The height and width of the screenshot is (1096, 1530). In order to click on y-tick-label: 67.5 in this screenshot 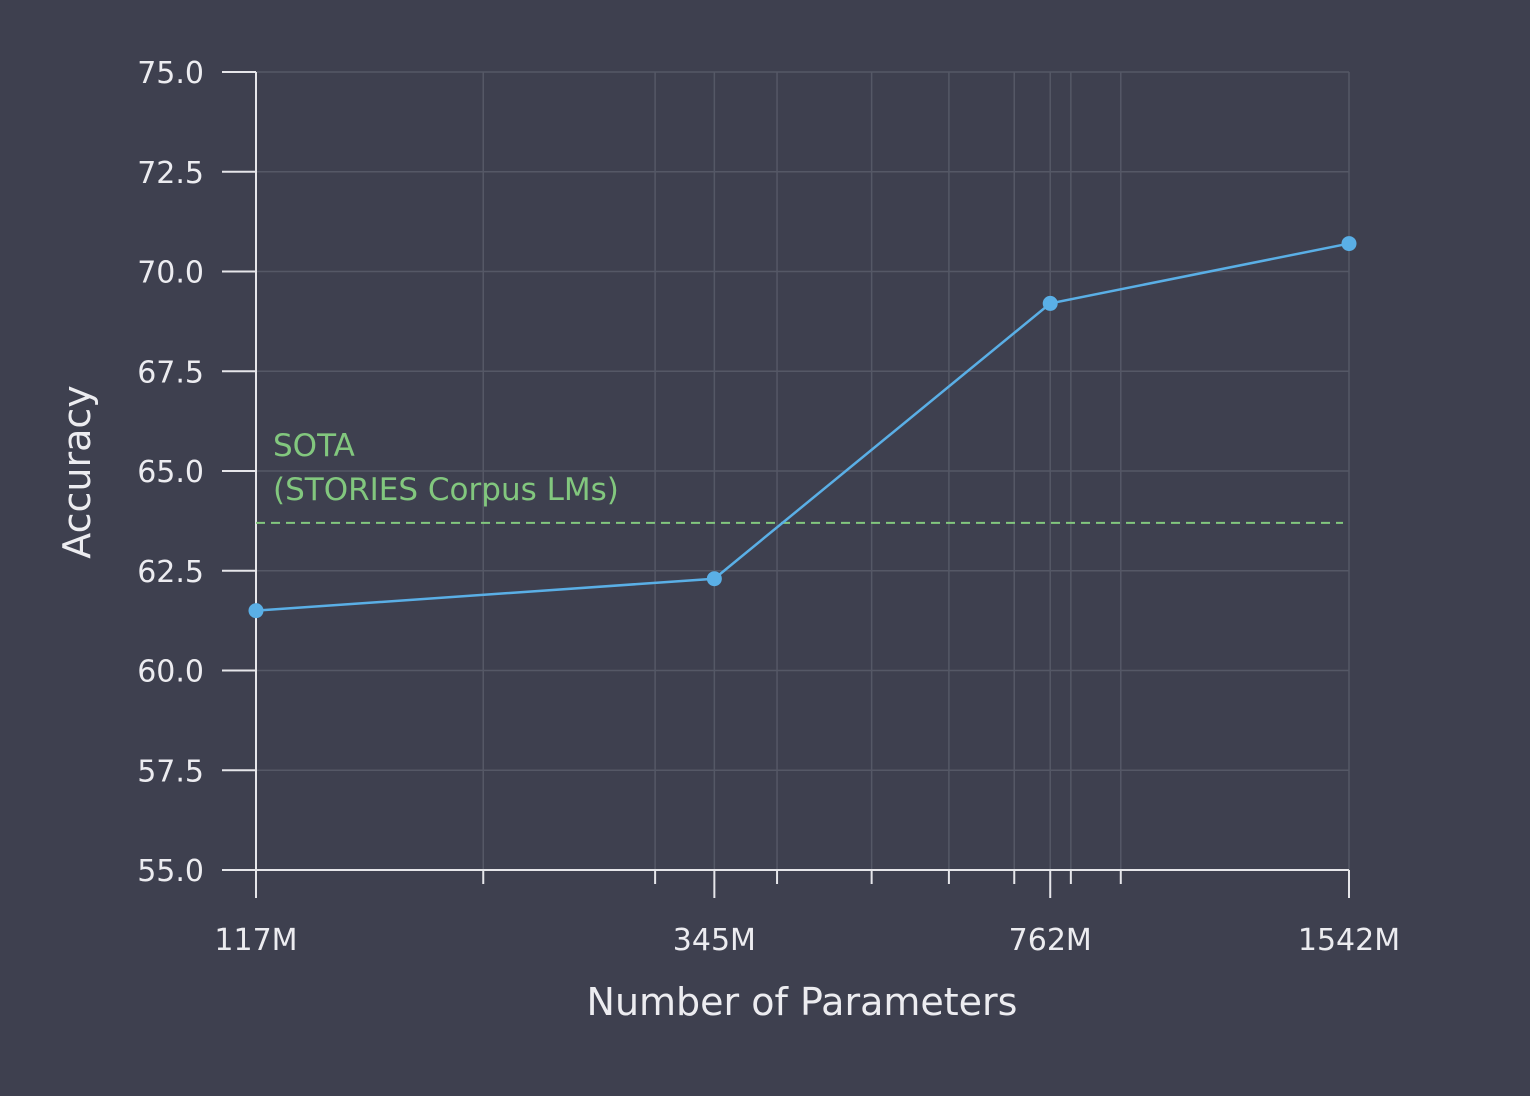, I will do `click(170, 372)`.